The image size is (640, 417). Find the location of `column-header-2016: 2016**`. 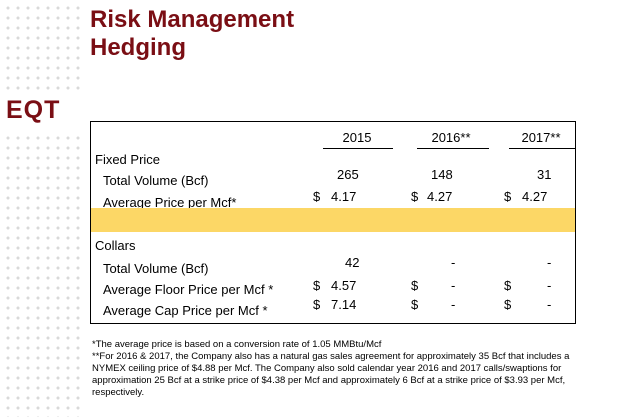

column-header-2016: 2016** is located at coordinates (451, 137).